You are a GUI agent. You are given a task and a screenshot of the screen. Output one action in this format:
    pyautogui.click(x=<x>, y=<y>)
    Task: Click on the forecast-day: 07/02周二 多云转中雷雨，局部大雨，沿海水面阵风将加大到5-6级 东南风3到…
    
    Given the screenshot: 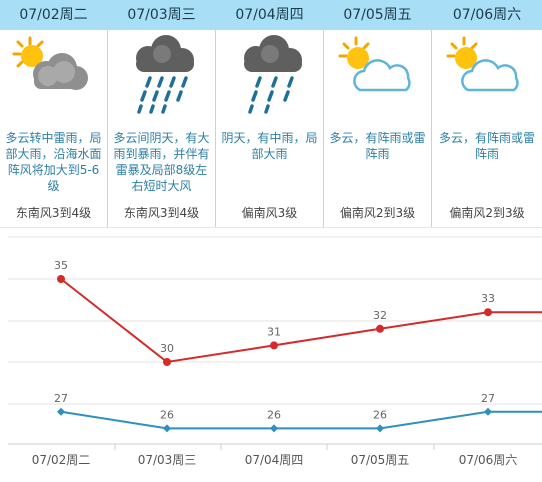 What is the action you would take?
    pyautogui.click(x=54, y=113)
    